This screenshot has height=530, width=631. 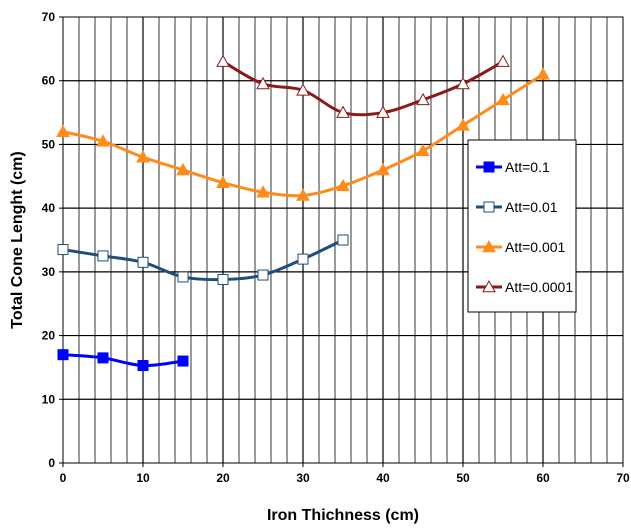 I want to click on legend-label: Att=0.1, so click(x=527, y=167).